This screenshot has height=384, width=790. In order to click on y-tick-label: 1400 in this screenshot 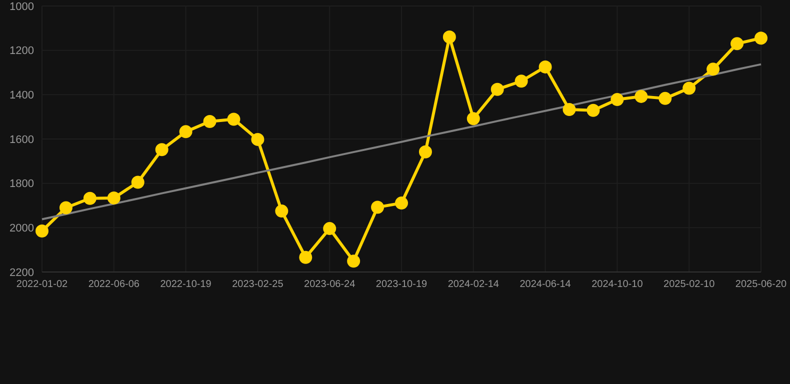, I will do `click(22, 96)`.